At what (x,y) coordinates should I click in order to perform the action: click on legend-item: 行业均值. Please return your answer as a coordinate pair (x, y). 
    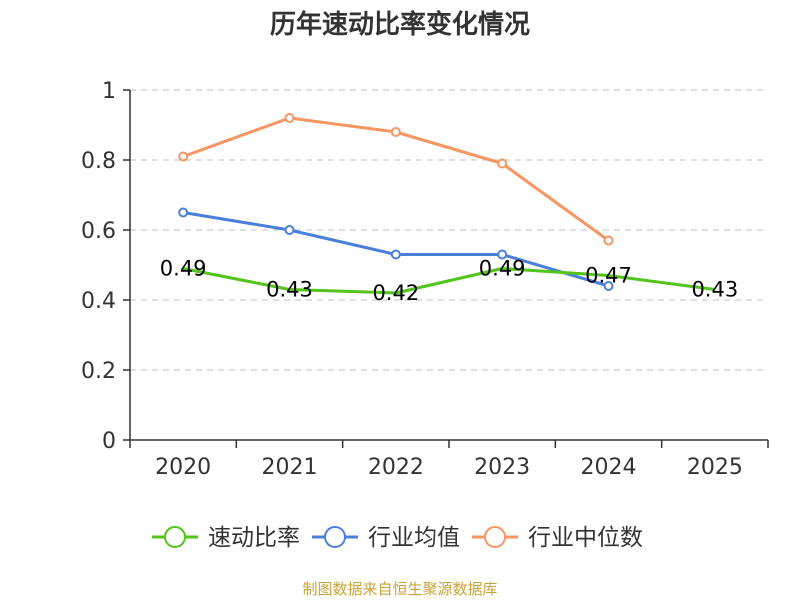
    Looking at the image, I should click on (386, 538).